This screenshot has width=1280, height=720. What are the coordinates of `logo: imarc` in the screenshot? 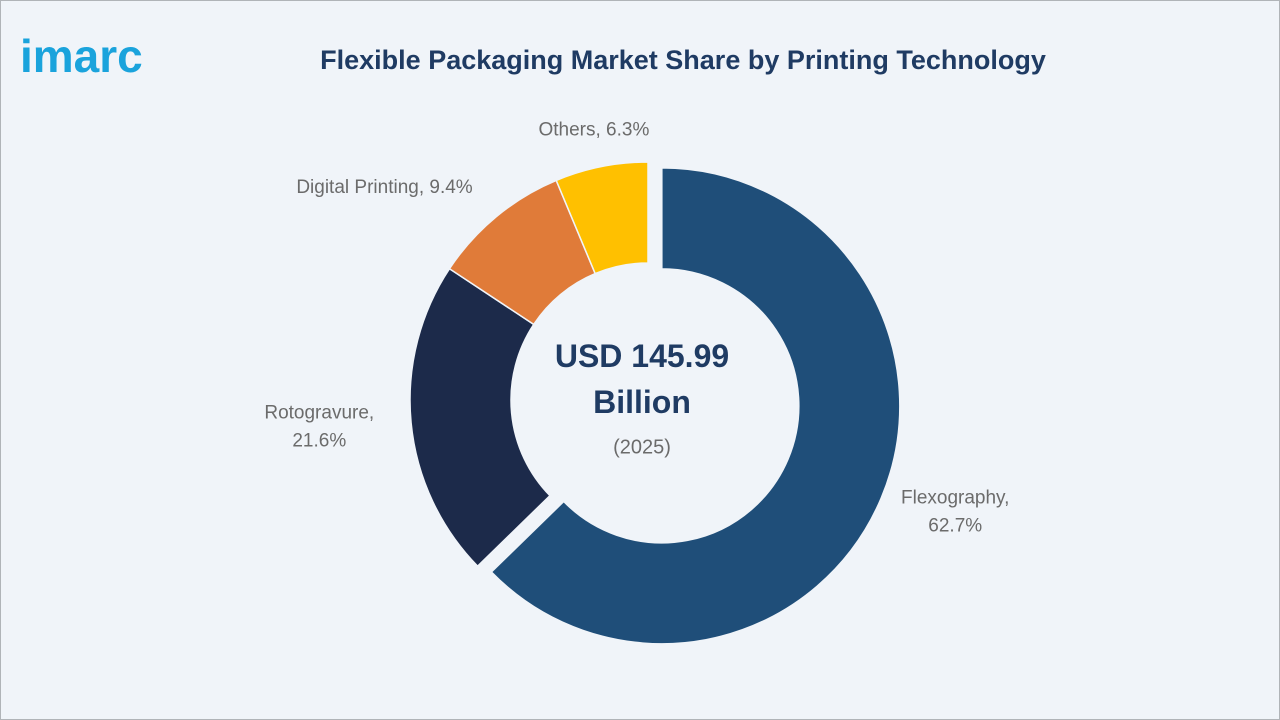 It's located at (81, 56).